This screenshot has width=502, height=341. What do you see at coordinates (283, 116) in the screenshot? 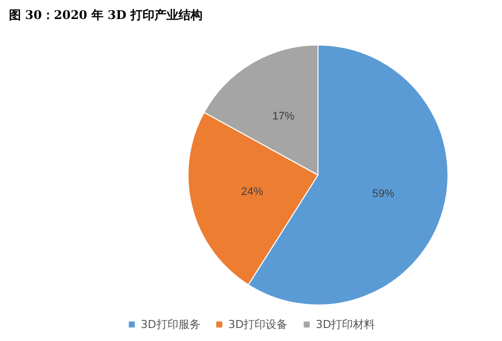
I see `data-label: 17%` at bounding box center [283, 116].